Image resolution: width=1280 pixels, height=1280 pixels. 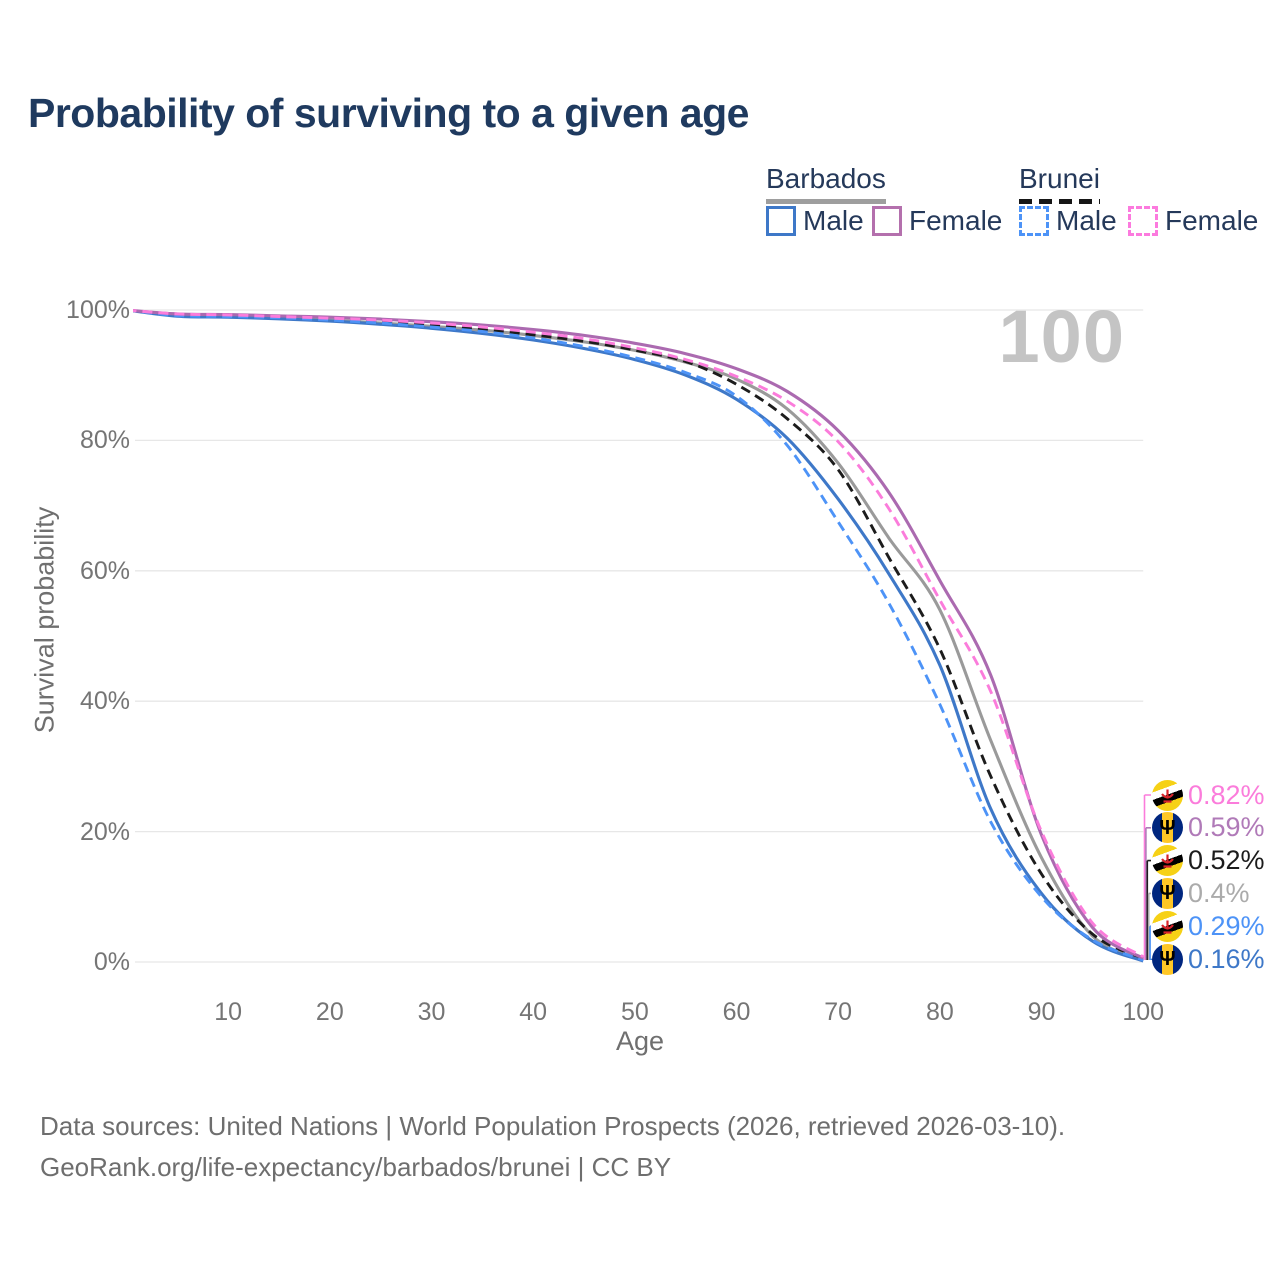 I want to click on legend-group-barbados: Barbados, so click(x=826, y=183).